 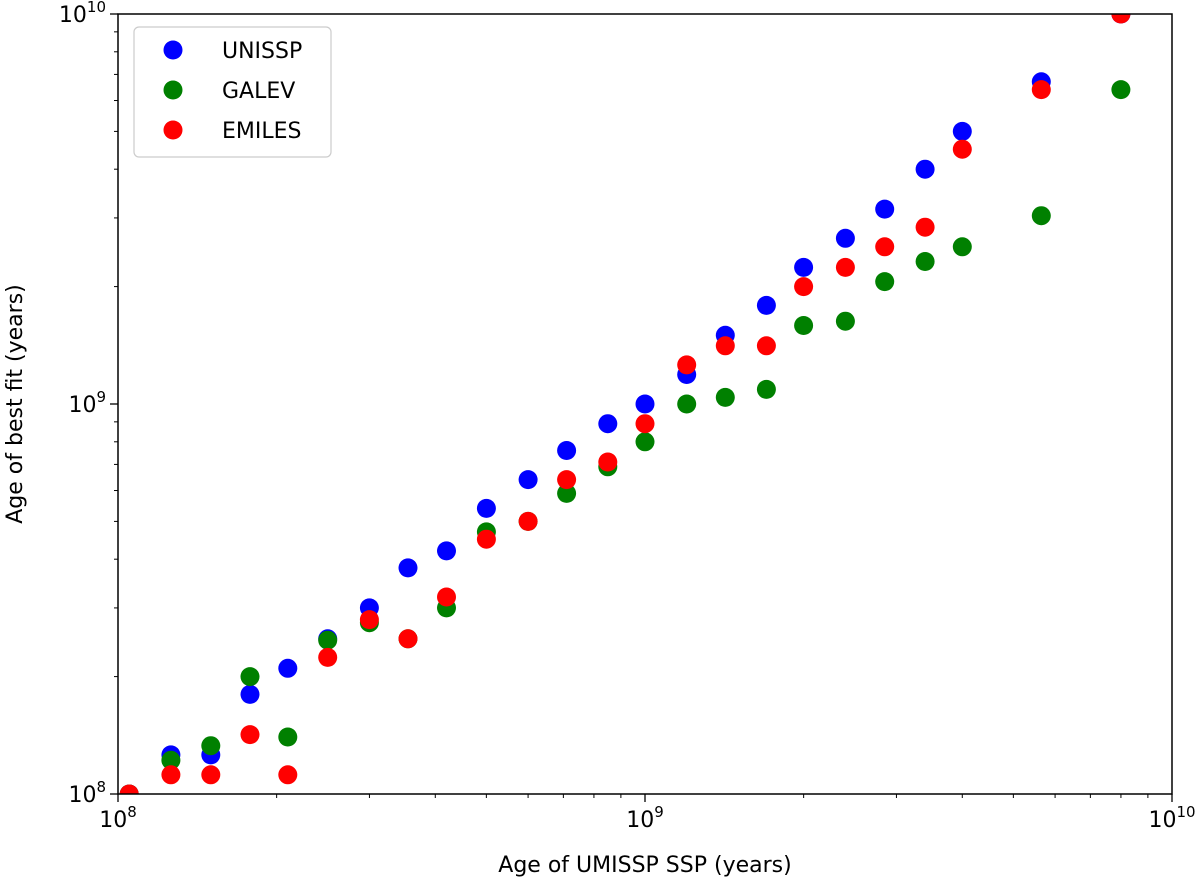 I want to click on legend-marker-emiles, so click(x=173, y=130).